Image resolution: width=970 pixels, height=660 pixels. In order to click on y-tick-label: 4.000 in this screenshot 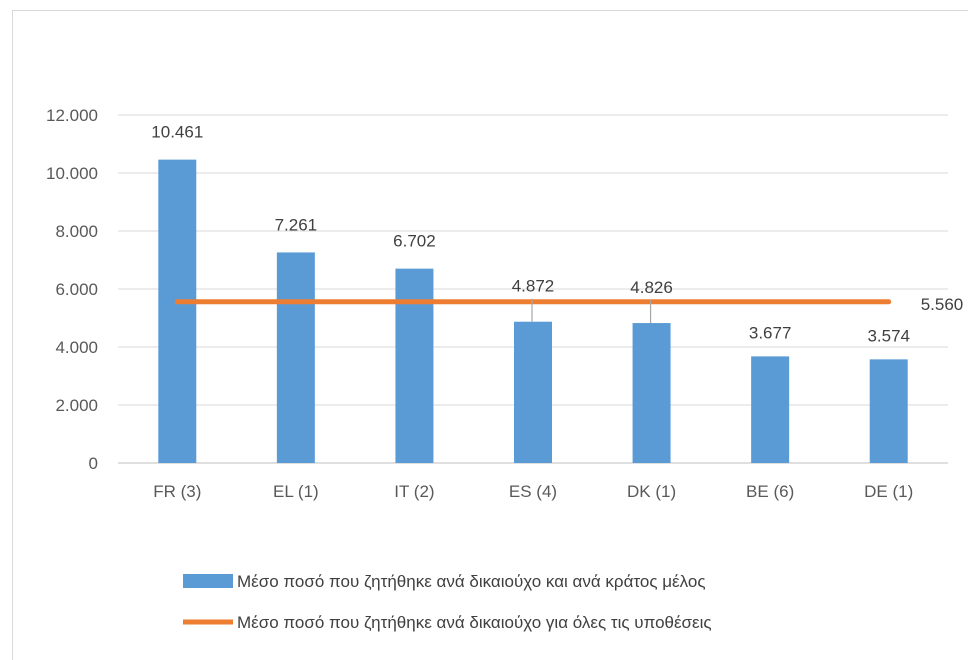, I will do `click(76, 347)`.